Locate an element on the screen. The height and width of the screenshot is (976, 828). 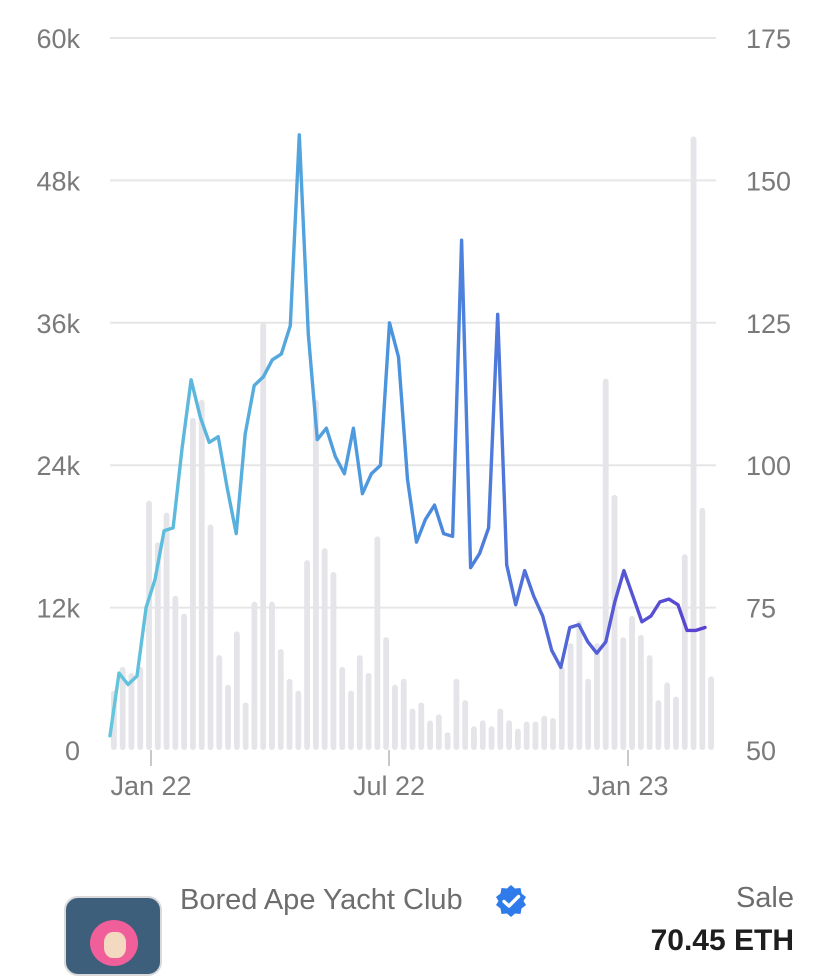
verified-badge-icon is located at coordinates (511, 901).